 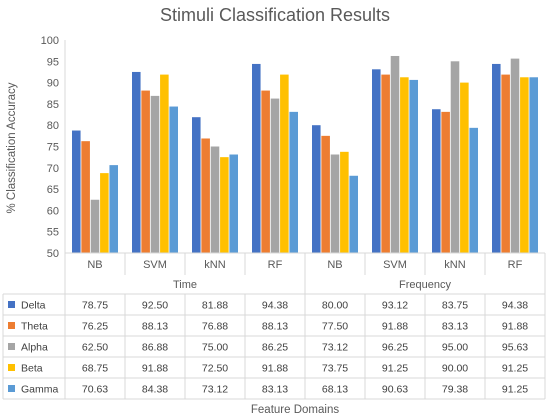 I want to click on table-cell: 76.88, so click(x=215, y=327).